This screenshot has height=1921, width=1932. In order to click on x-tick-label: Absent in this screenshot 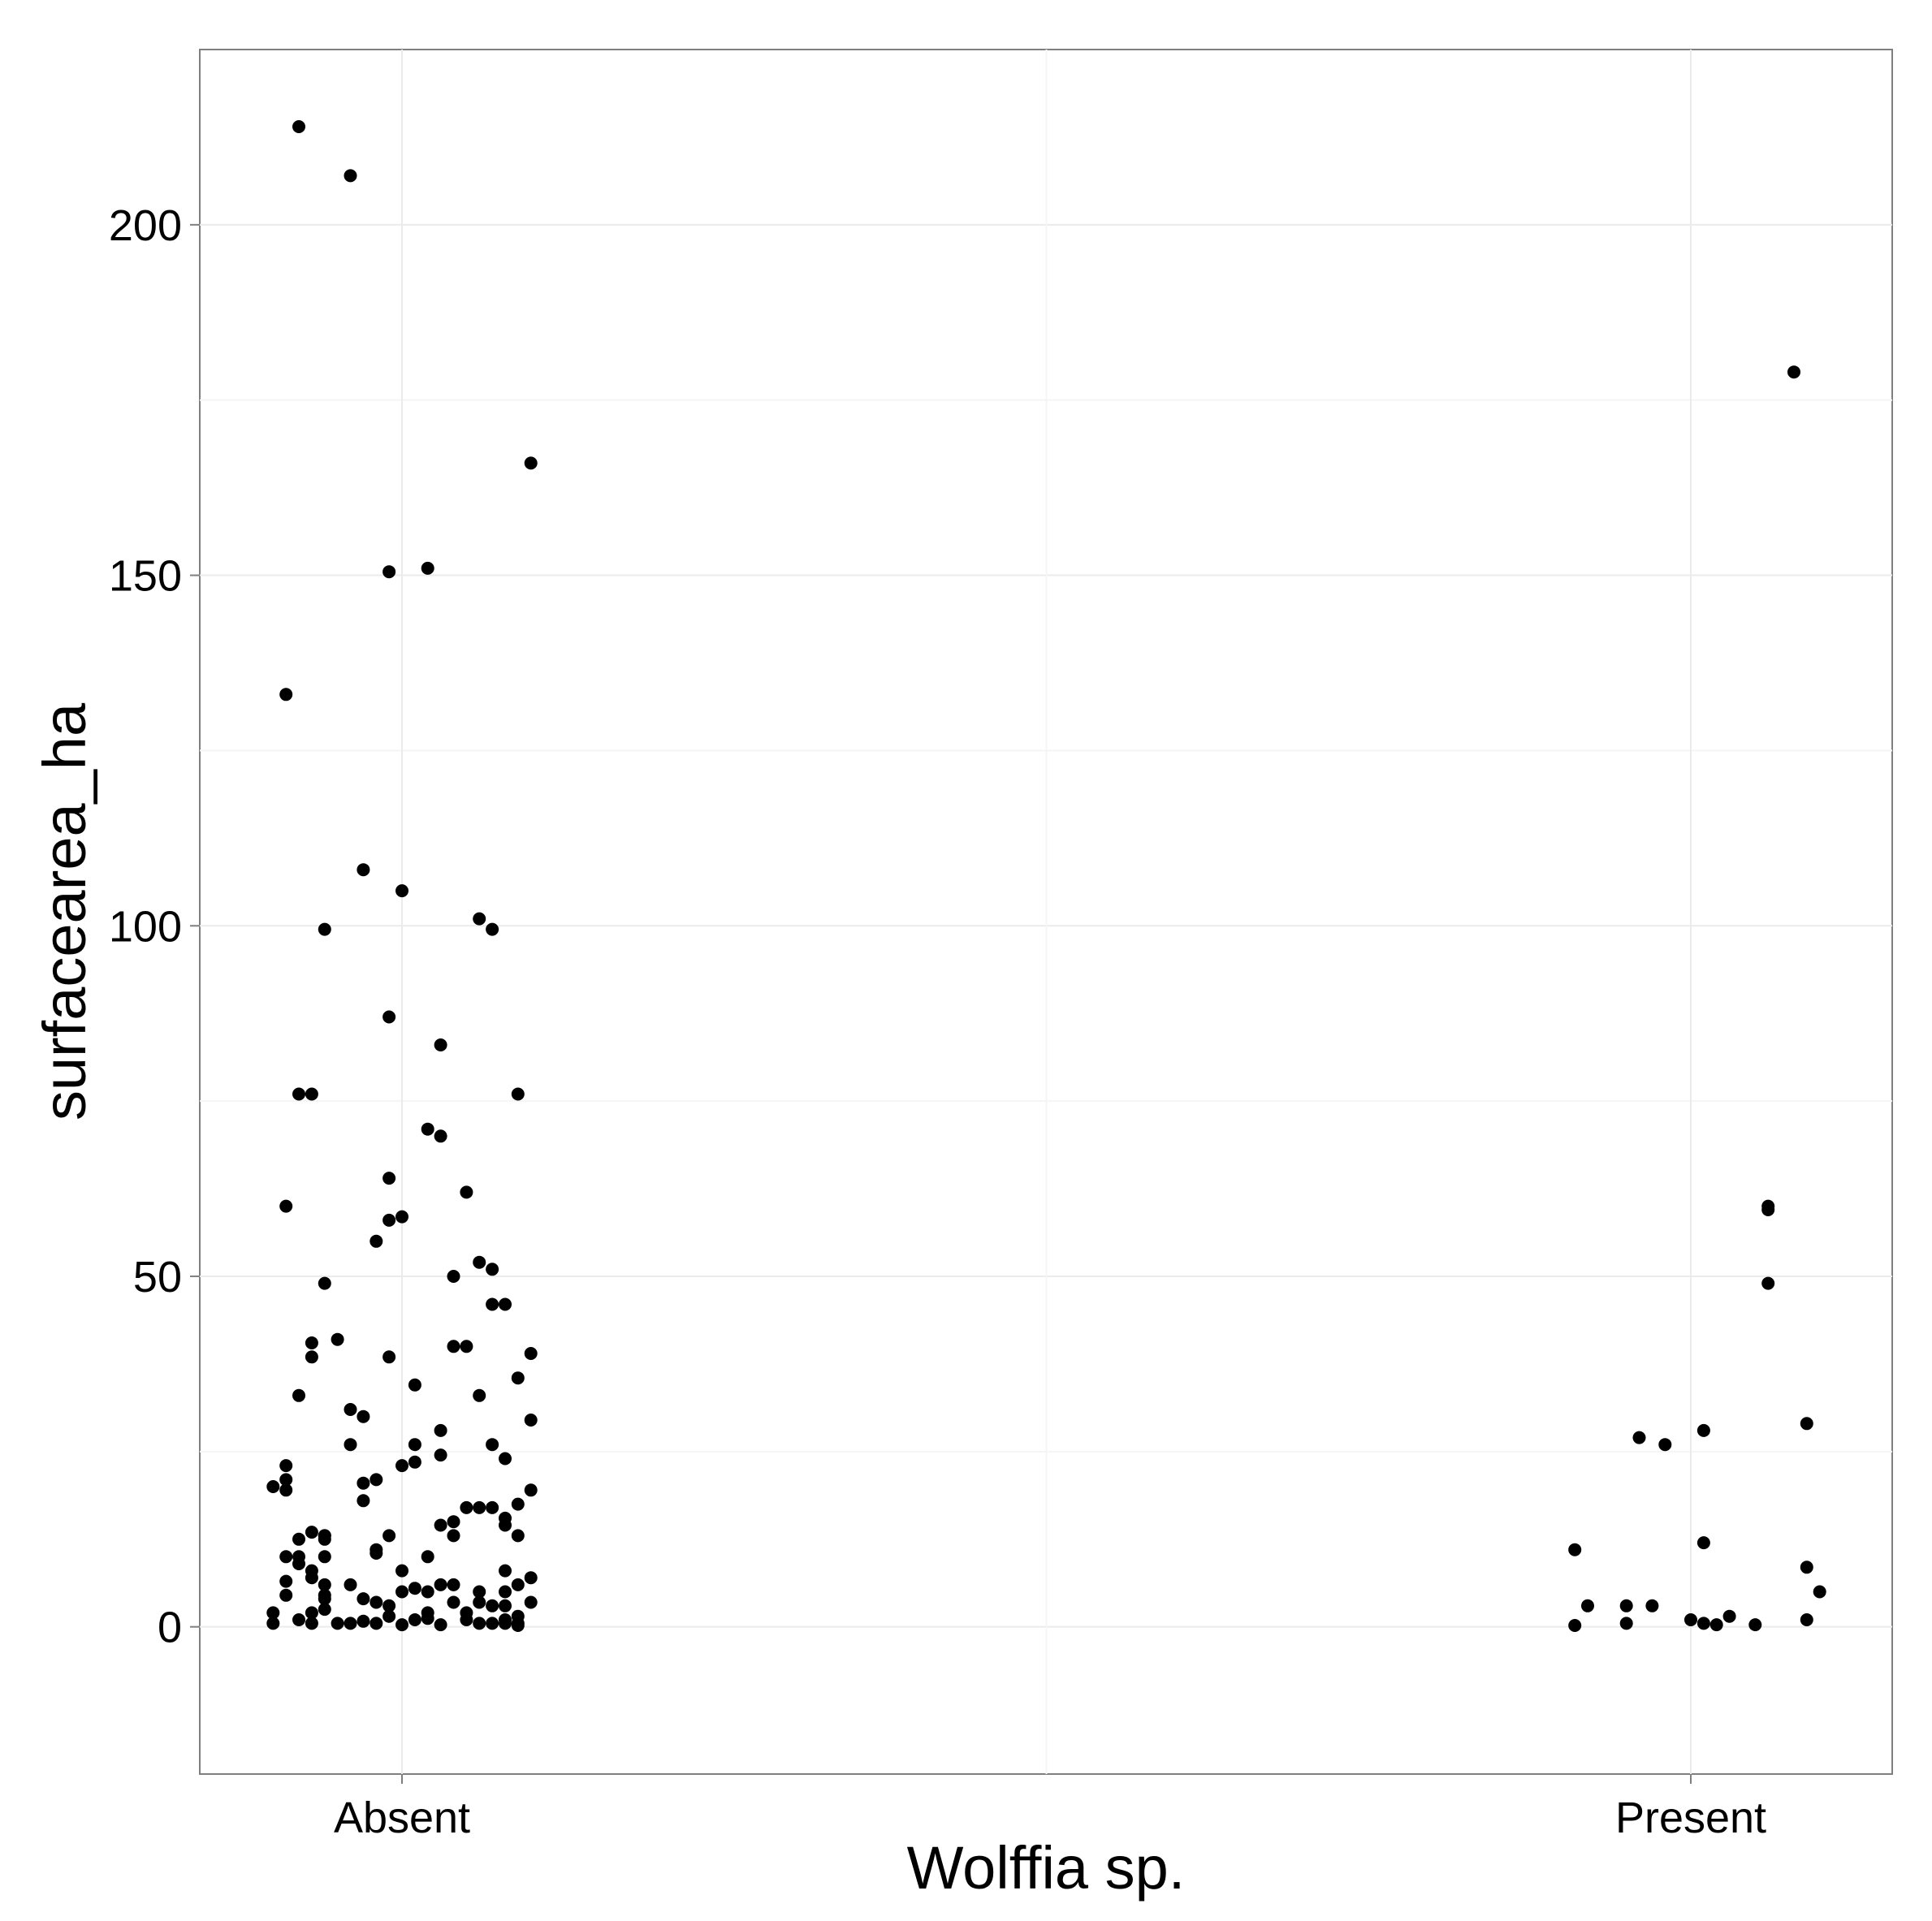, I will do `click(402, 1818)`.